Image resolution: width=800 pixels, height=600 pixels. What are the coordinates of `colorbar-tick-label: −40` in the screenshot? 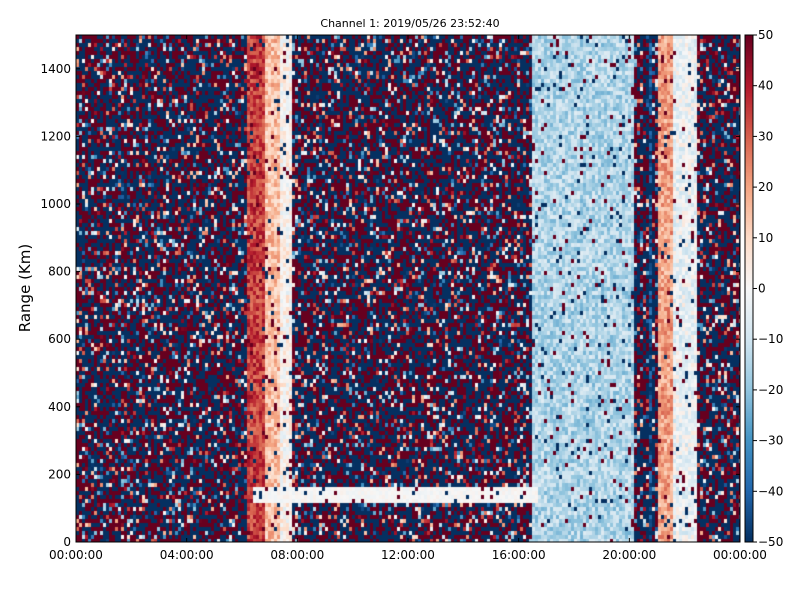 It's located at (770, 491).